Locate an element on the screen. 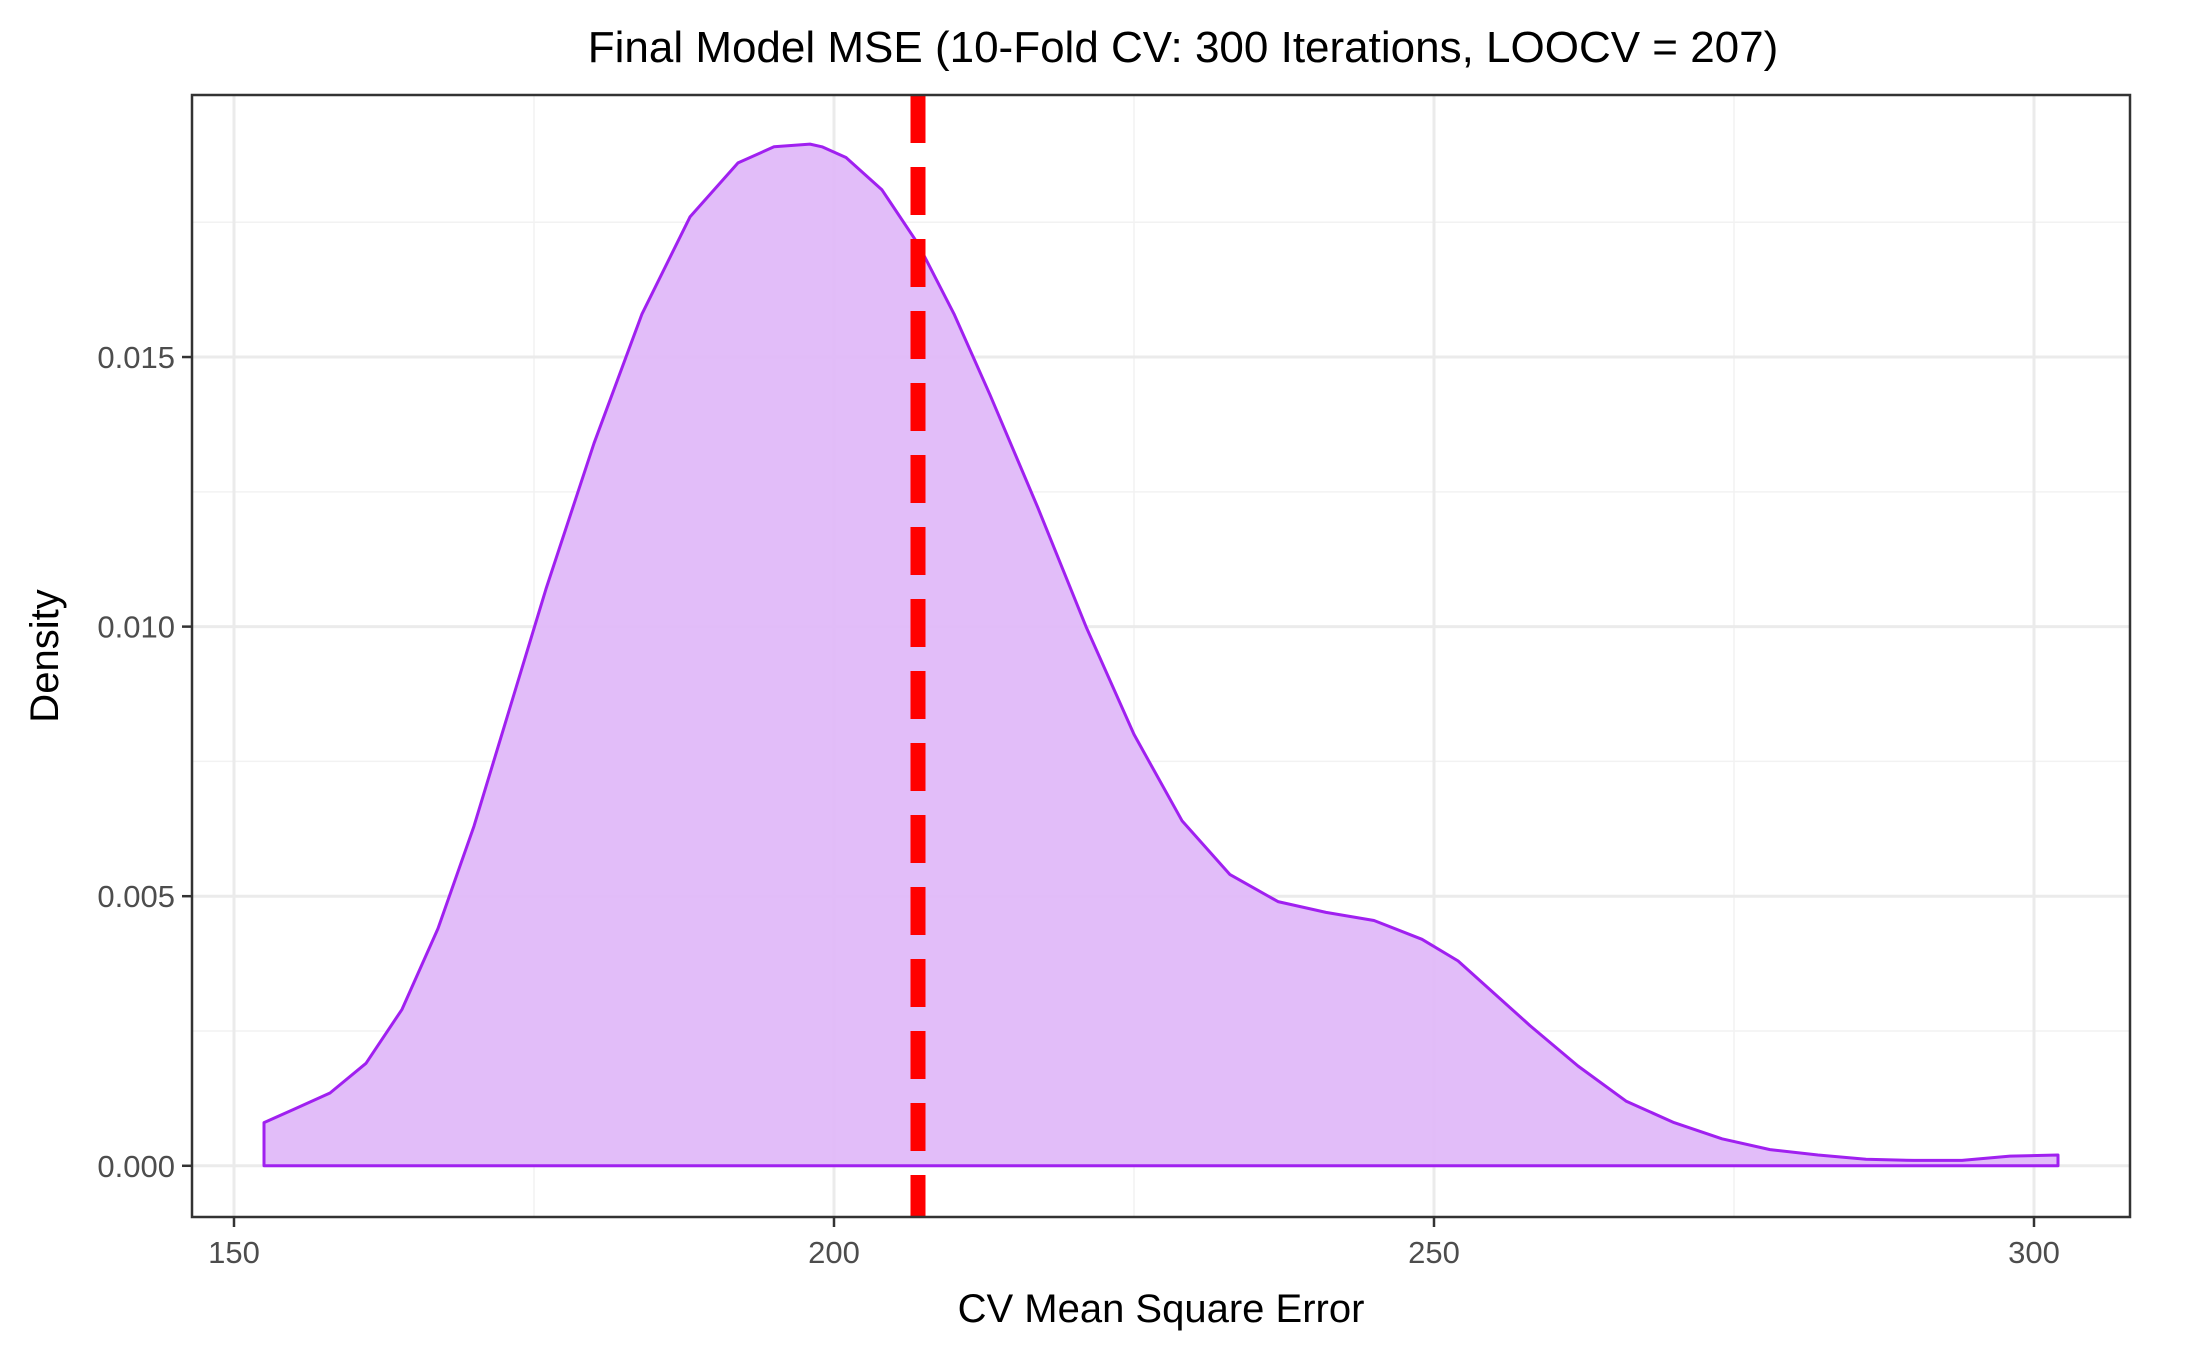 Image resolution: width=2187 pixels, height=1350 pixels. y-tick-label: 0.015 is located at coordinates (136, 357).